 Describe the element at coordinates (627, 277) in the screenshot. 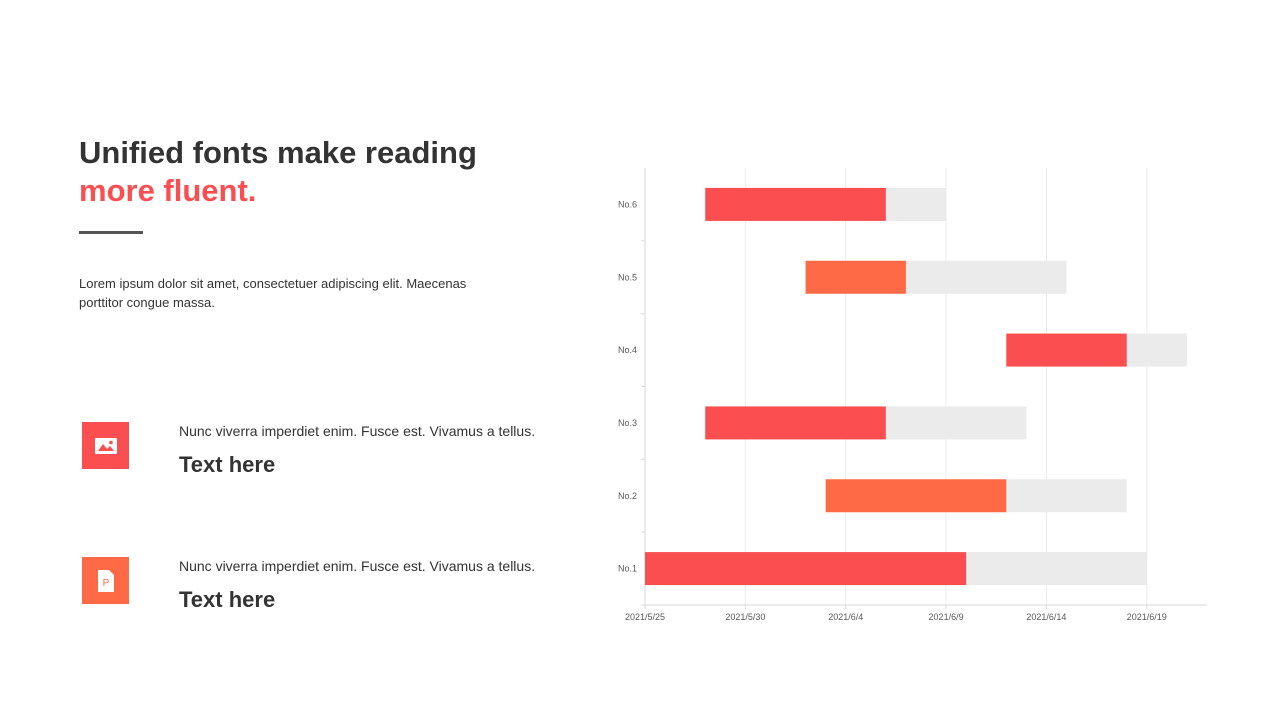

I see `y-tick-label: No.5` at that location.